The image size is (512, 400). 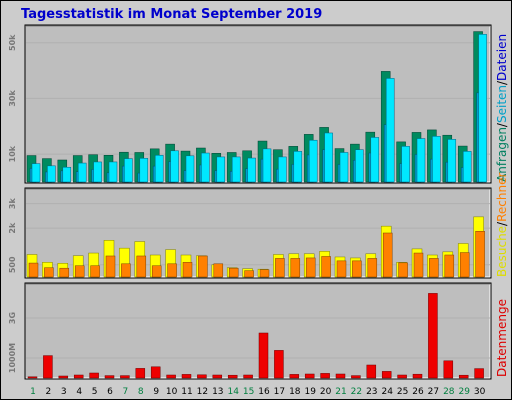 I want to click on legend-rechner: Rechner, so click(x=502, y=197).